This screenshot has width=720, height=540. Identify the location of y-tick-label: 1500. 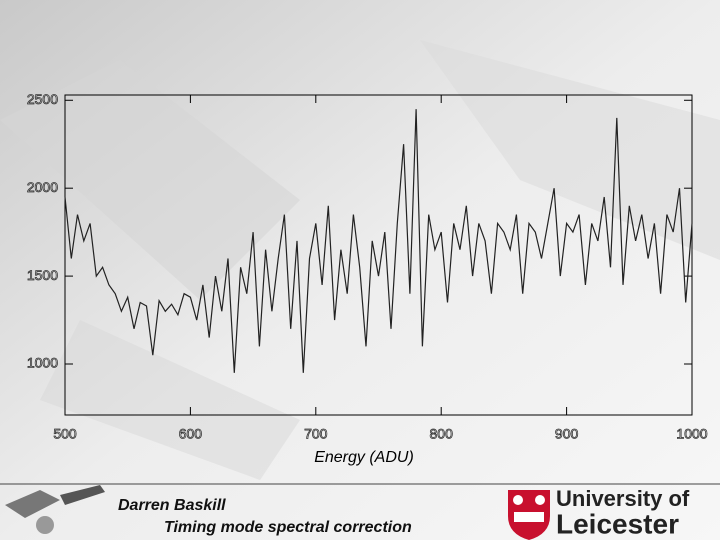
(42, 275).